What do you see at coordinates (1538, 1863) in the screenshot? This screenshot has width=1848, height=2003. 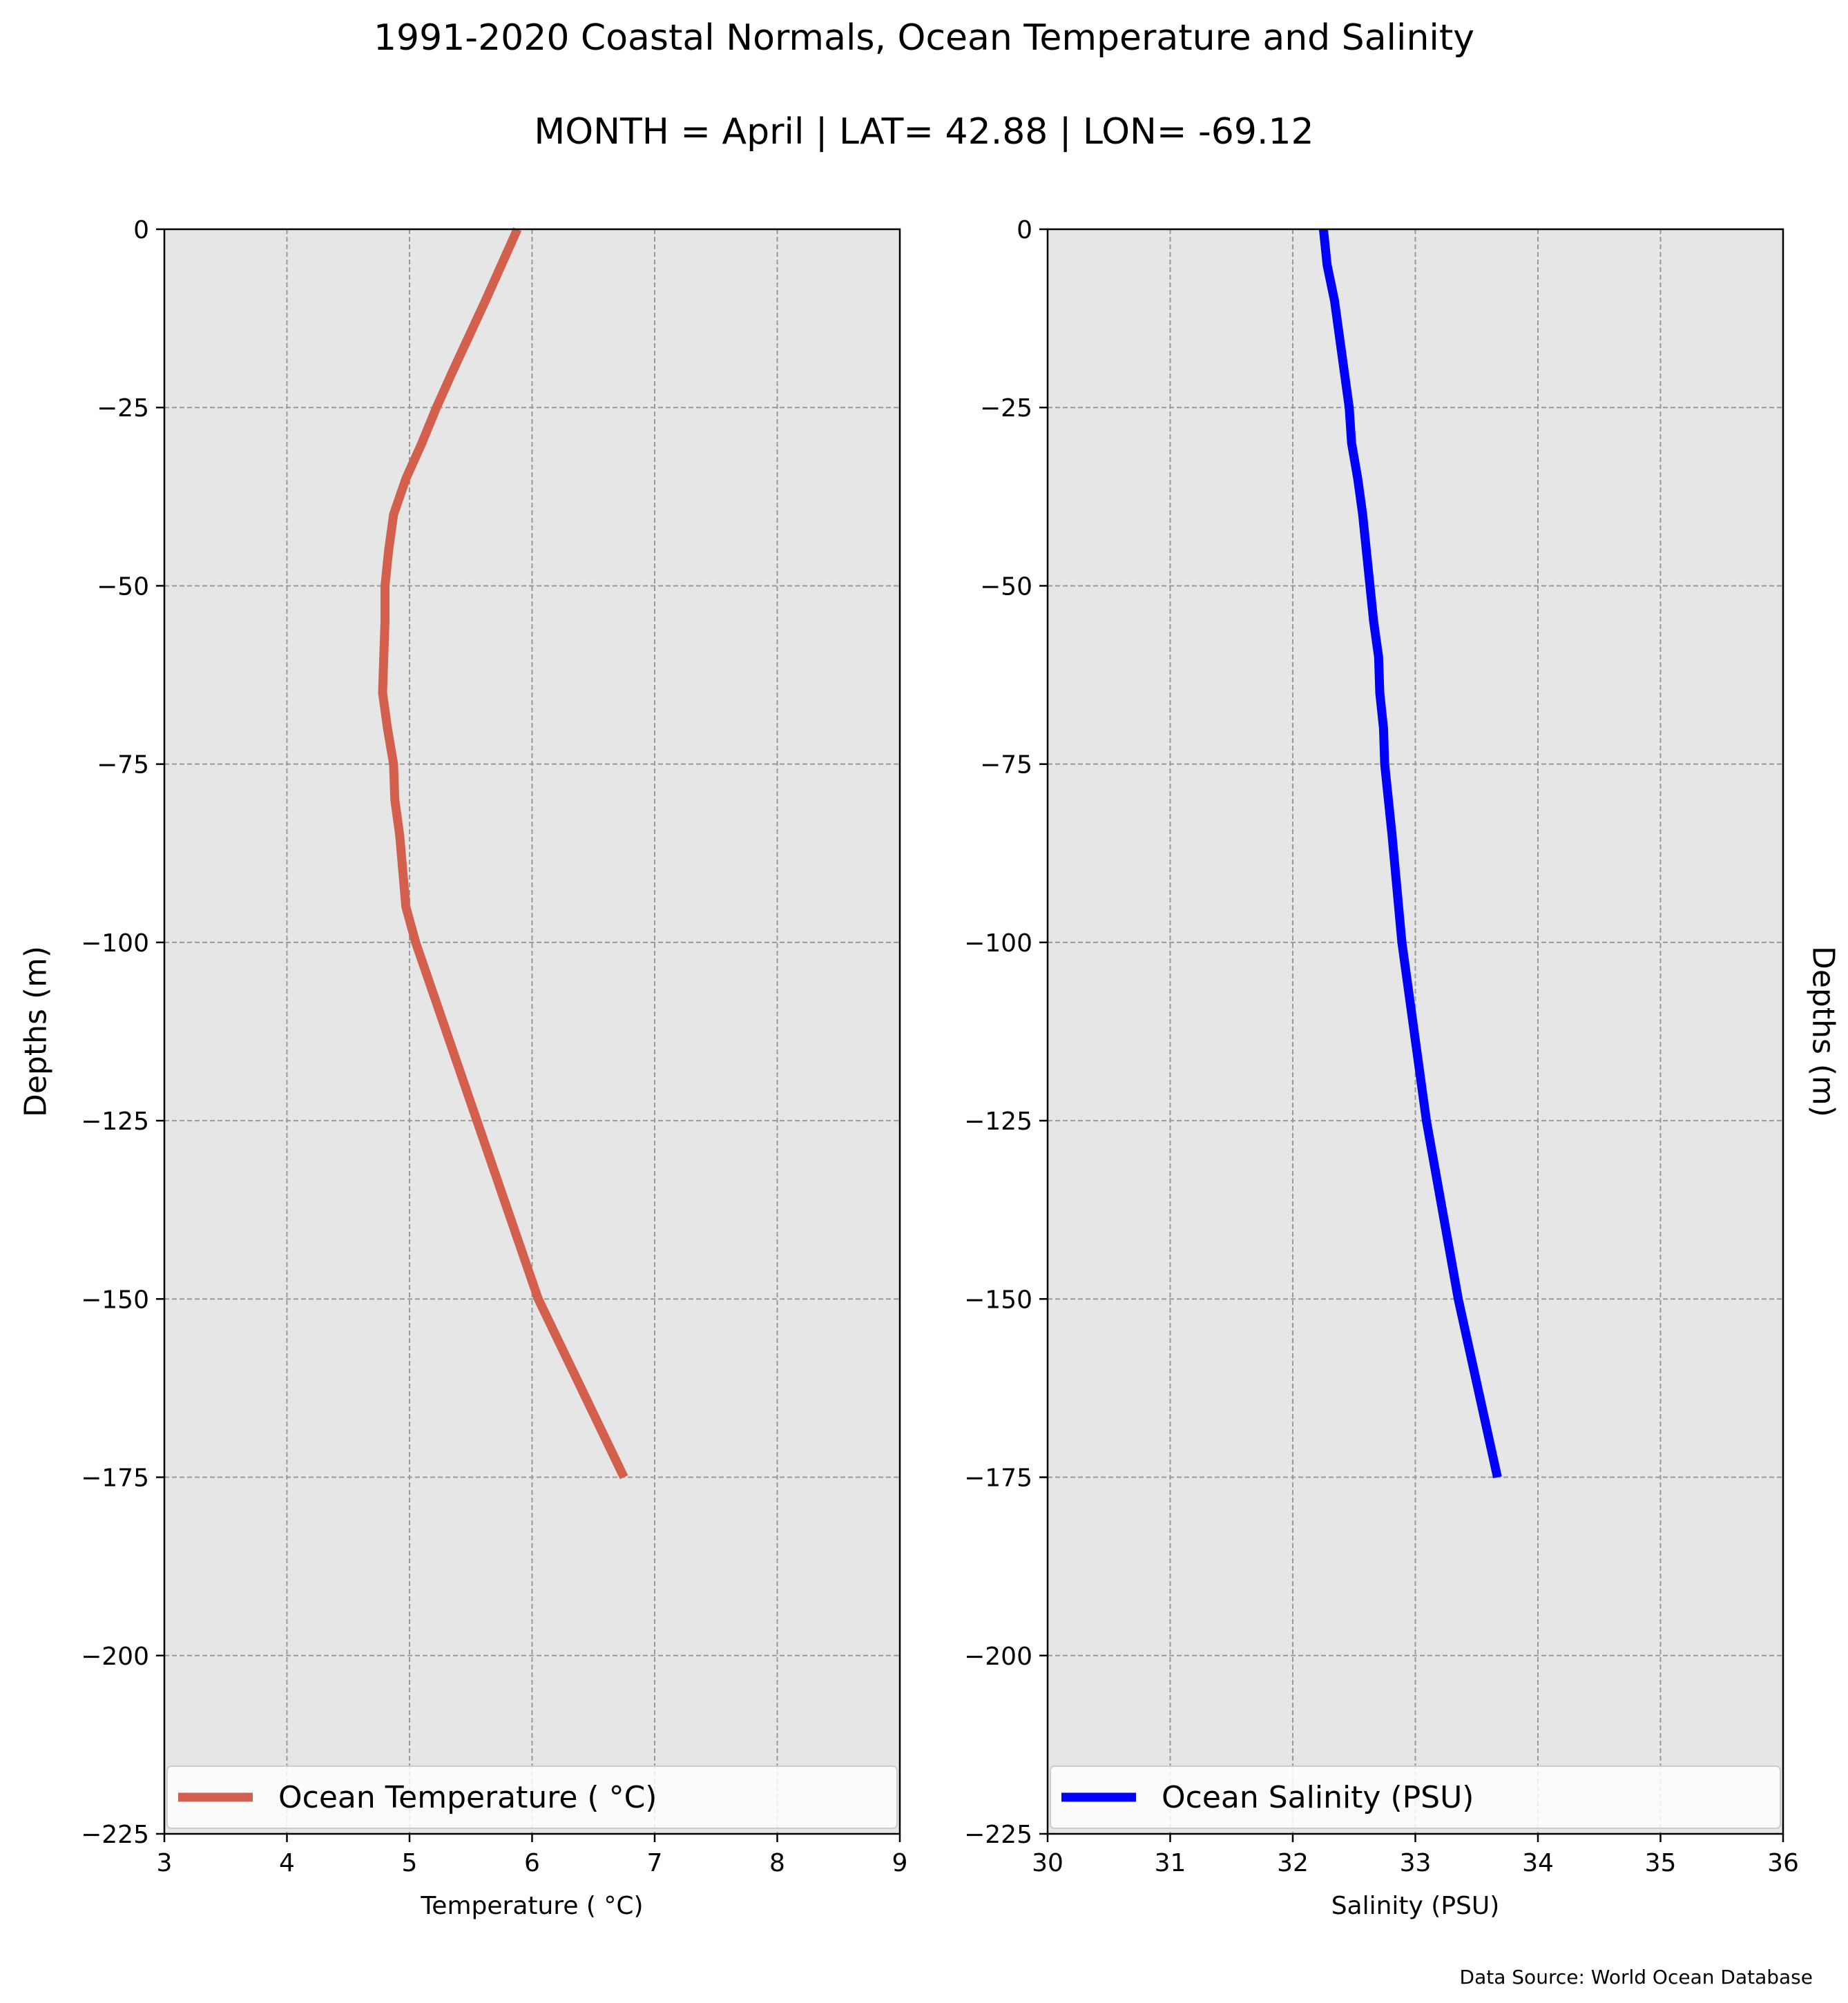 I see `salinity-x-tick-label: 34` at bounding box center [1538, 1863].